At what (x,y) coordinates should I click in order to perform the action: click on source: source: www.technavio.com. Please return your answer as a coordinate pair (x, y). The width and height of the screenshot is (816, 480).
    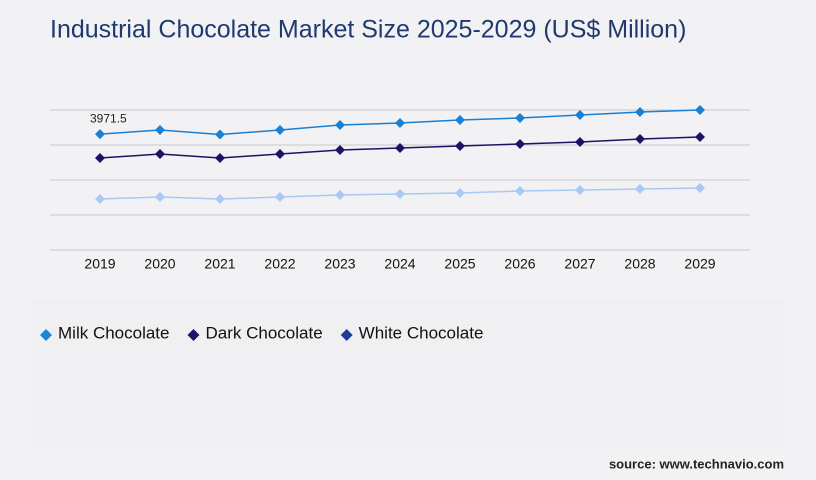
    Looking at the image, I should click on (696, 463).